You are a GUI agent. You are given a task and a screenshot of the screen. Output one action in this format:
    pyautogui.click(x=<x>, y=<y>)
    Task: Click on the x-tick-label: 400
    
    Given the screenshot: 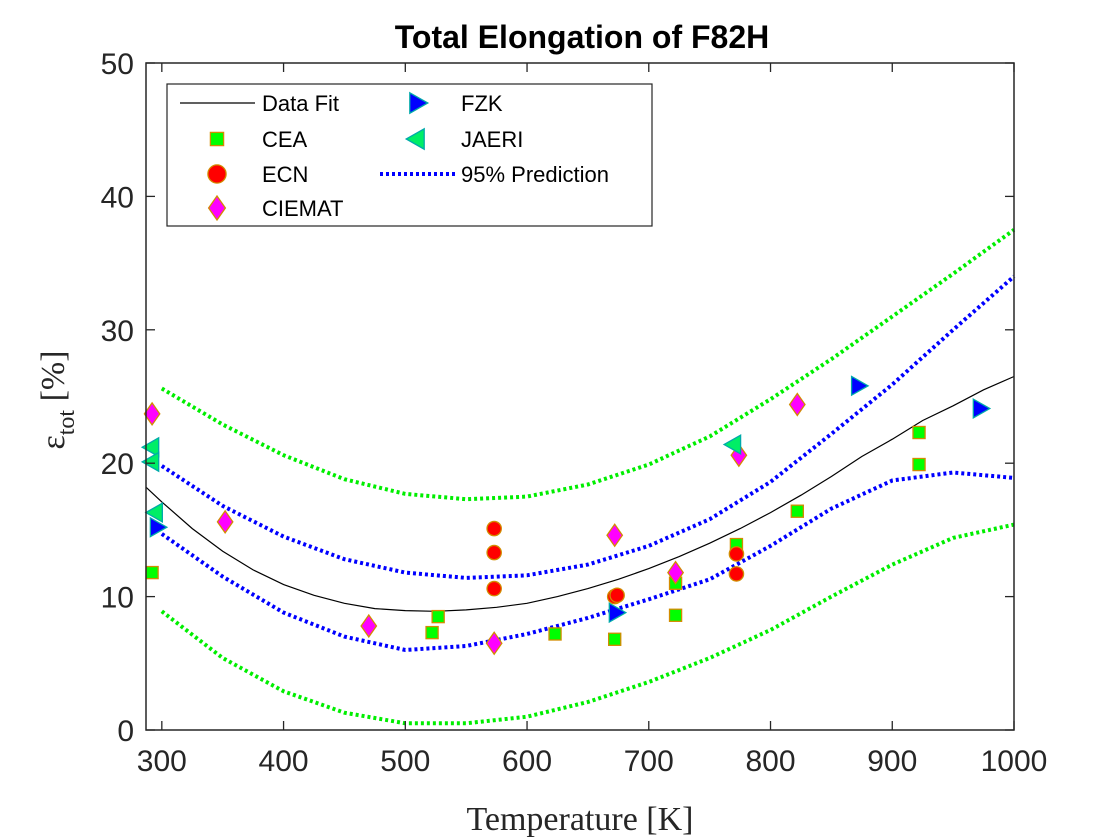 What is the action you would take?
    pyautogui.click(x=284, y=761)
    